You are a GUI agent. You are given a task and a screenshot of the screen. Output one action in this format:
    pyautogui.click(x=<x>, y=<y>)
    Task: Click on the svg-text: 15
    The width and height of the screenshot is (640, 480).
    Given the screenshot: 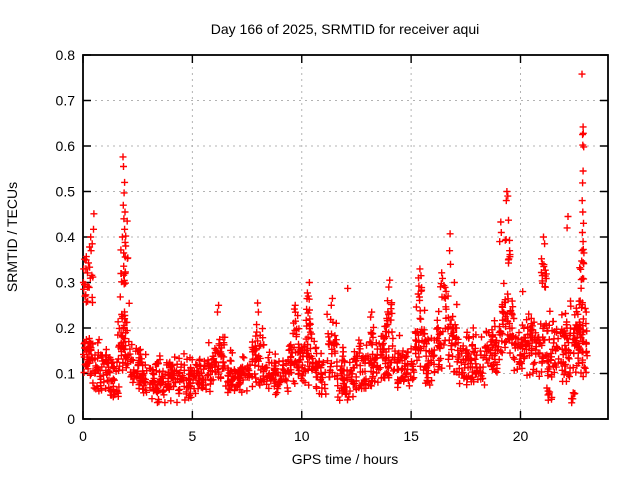 What is the action you would take?
    pyautogui.click(x=411, y=436)
    